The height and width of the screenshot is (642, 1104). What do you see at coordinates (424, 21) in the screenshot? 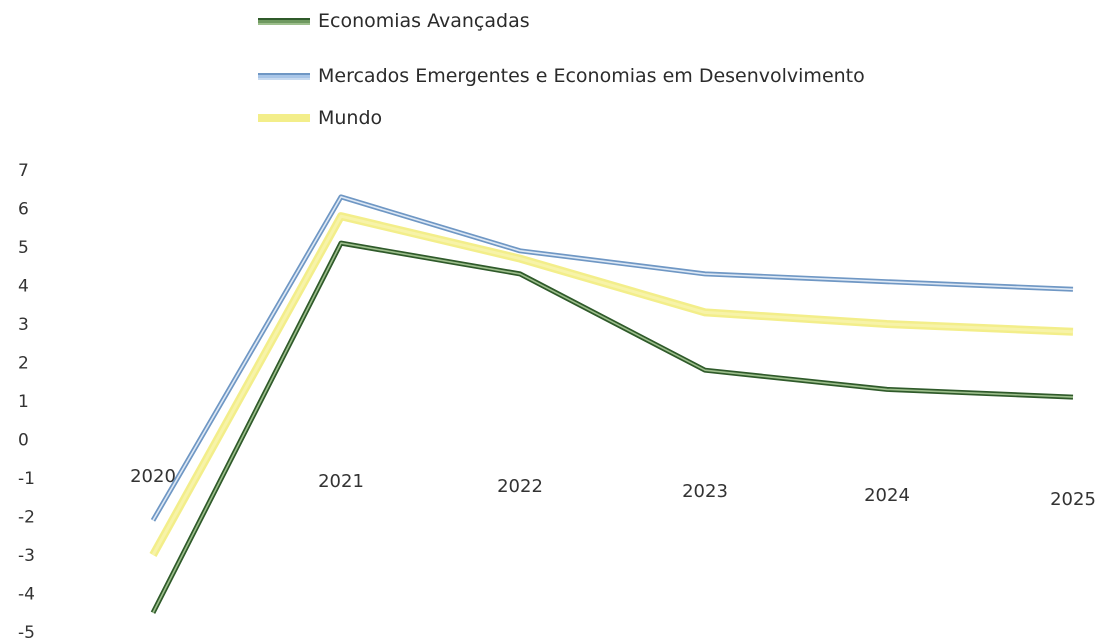
I see `legend-label-economias-avancadas: Economias Avançadas` at bounding box center [424, 21].